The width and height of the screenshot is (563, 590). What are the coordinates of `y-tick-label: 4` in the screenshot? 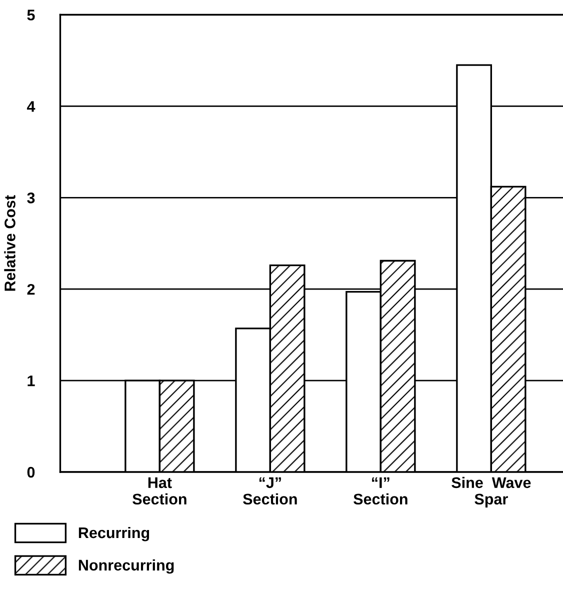 It's located at (31, 106).